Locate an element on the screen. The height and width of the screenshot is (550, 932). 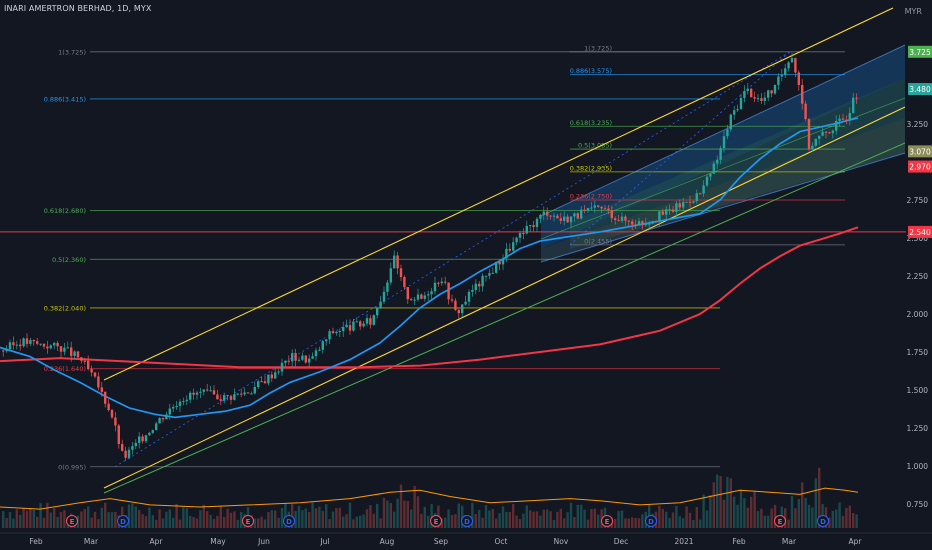
price-tags: 3.725 3.480 3.070 2.970 2.540 is located at coordinates (920, 141).